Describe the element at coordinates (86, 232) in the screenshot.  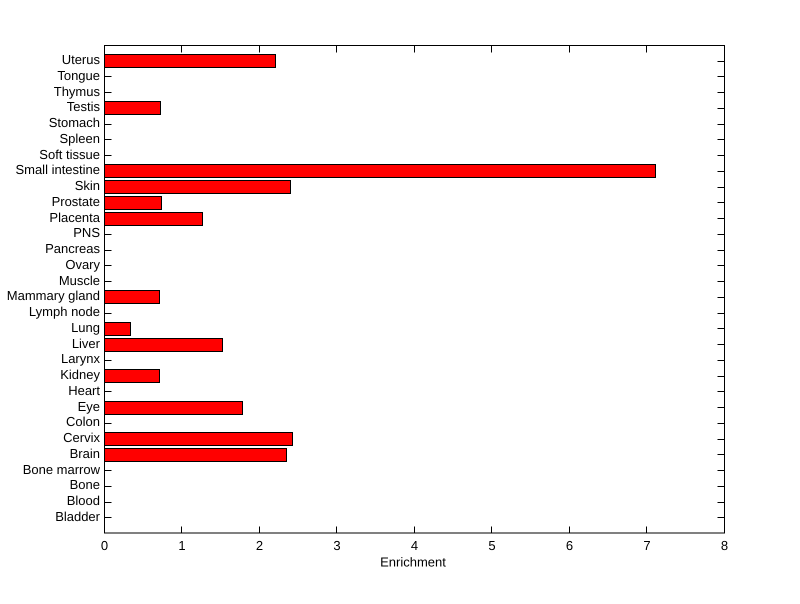
I see `svg-text: PNS` at that location.